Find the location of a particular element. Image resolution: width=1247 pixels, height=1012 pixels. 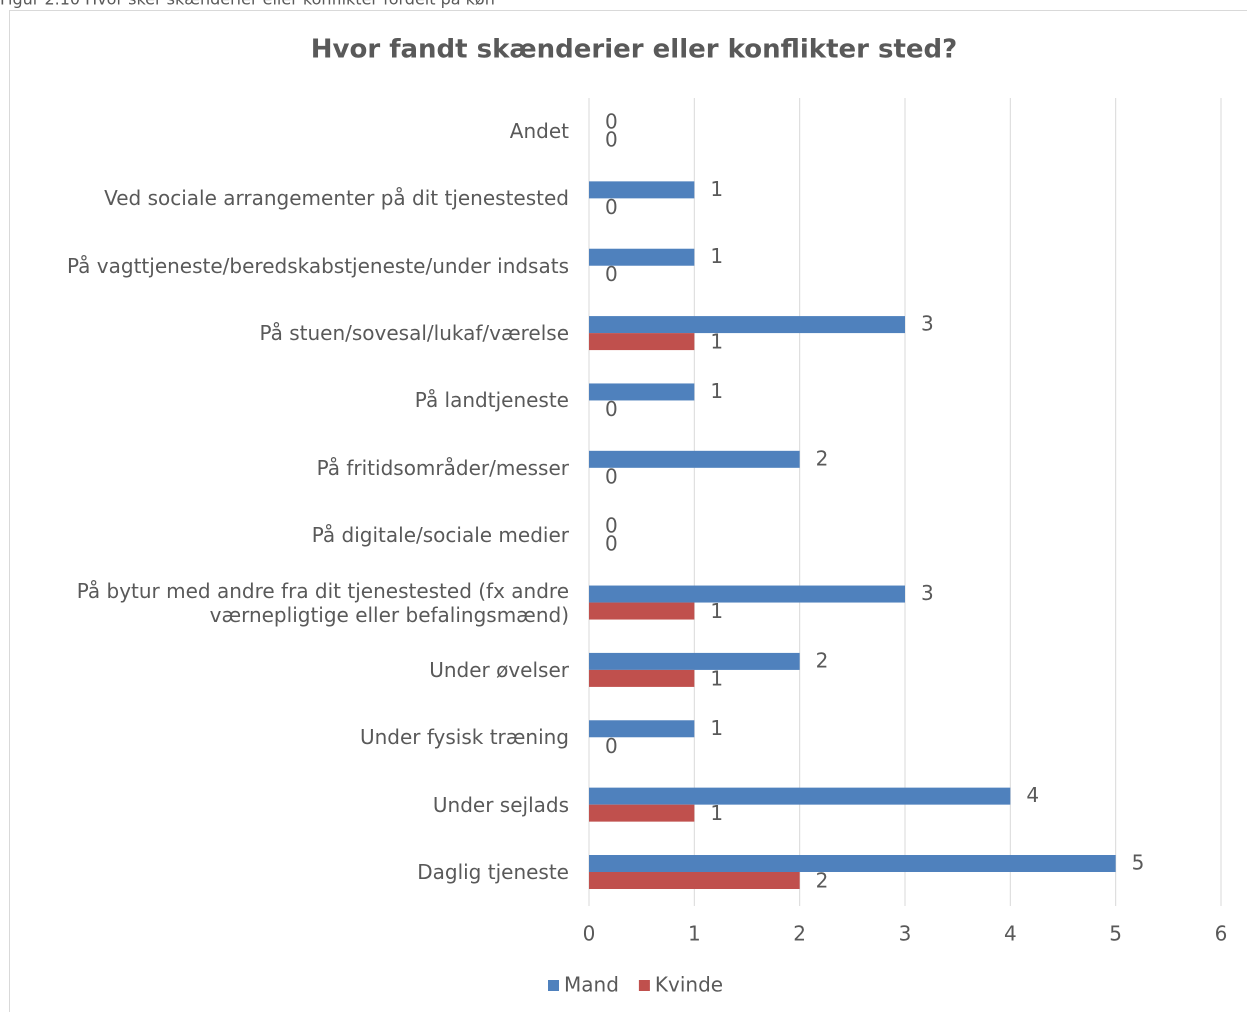

legend-label: Mand is located at coordinates (591, 985).